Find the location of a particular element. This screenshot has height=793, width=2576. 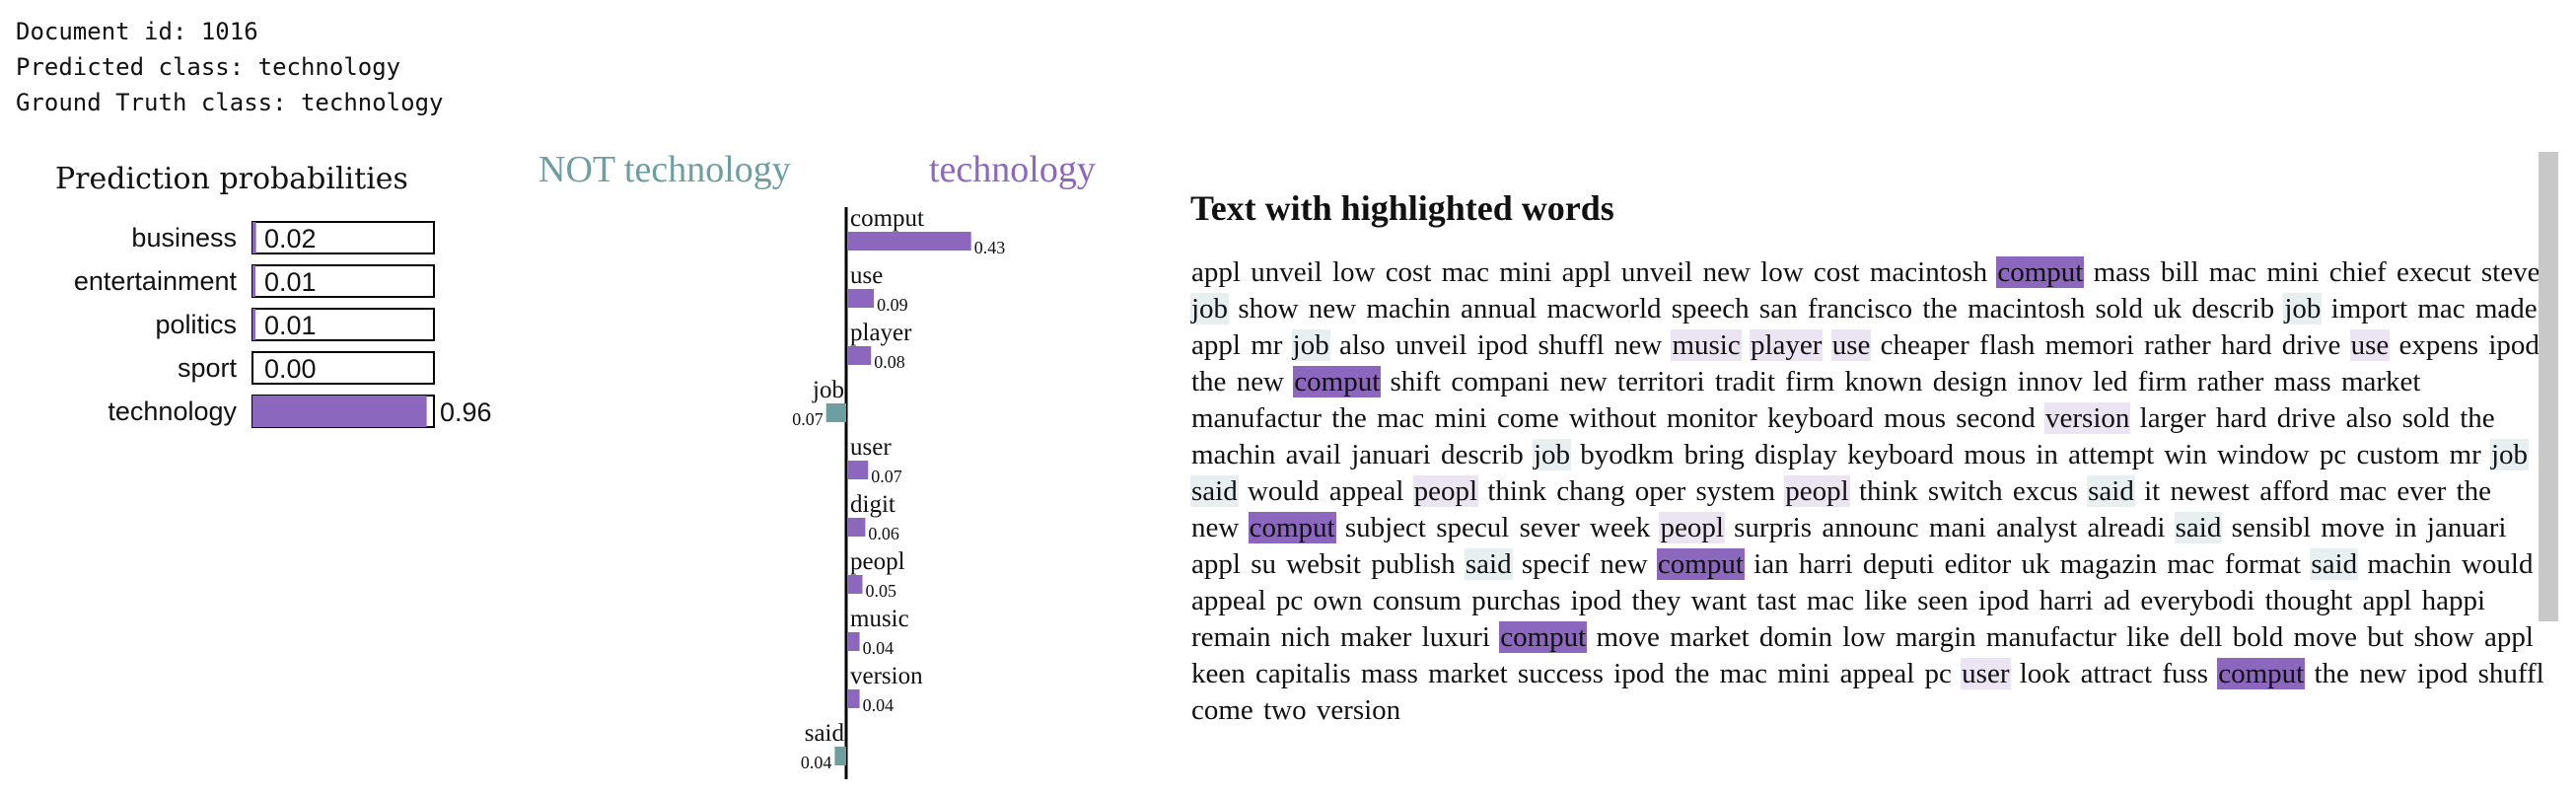

feature-name-label: digit is located at coordinates (872, 504).